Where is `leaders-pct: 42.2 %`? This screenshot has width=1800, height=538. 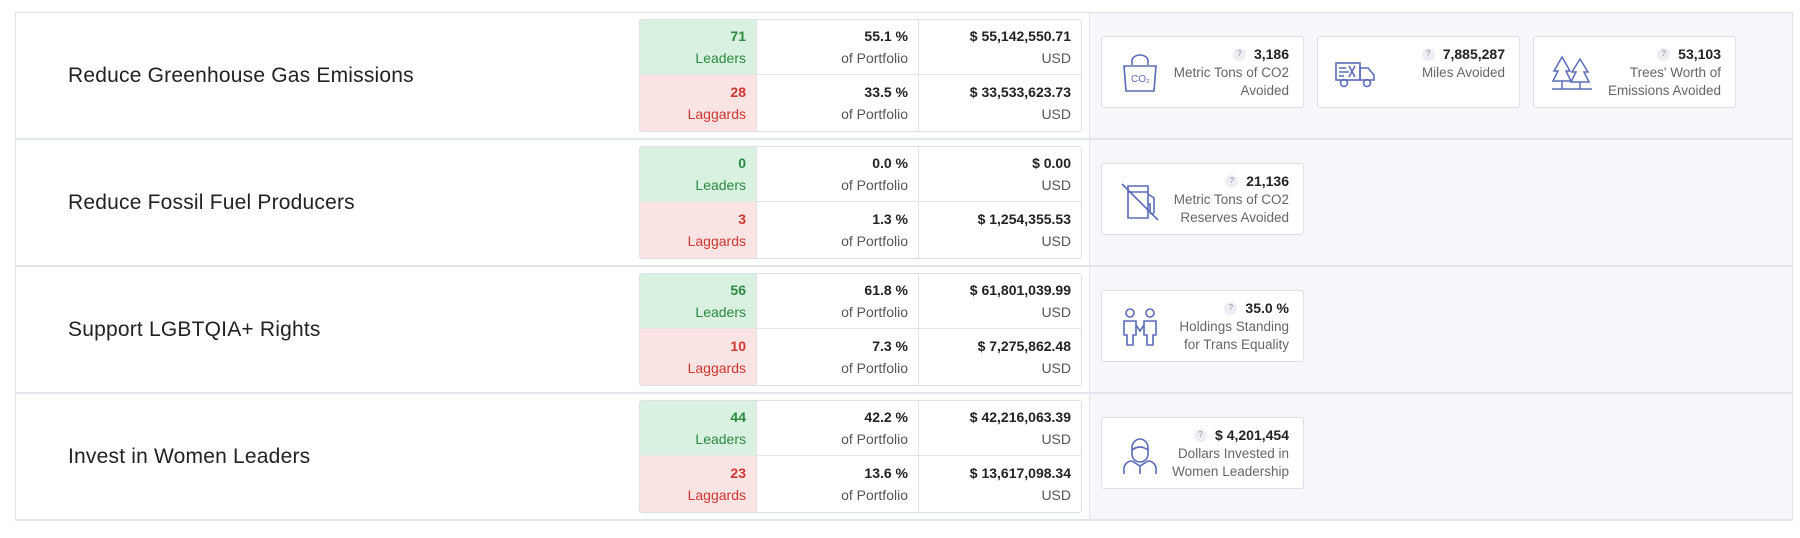
leaders-pct: 42.2 % is located at coordinates (886, 417).